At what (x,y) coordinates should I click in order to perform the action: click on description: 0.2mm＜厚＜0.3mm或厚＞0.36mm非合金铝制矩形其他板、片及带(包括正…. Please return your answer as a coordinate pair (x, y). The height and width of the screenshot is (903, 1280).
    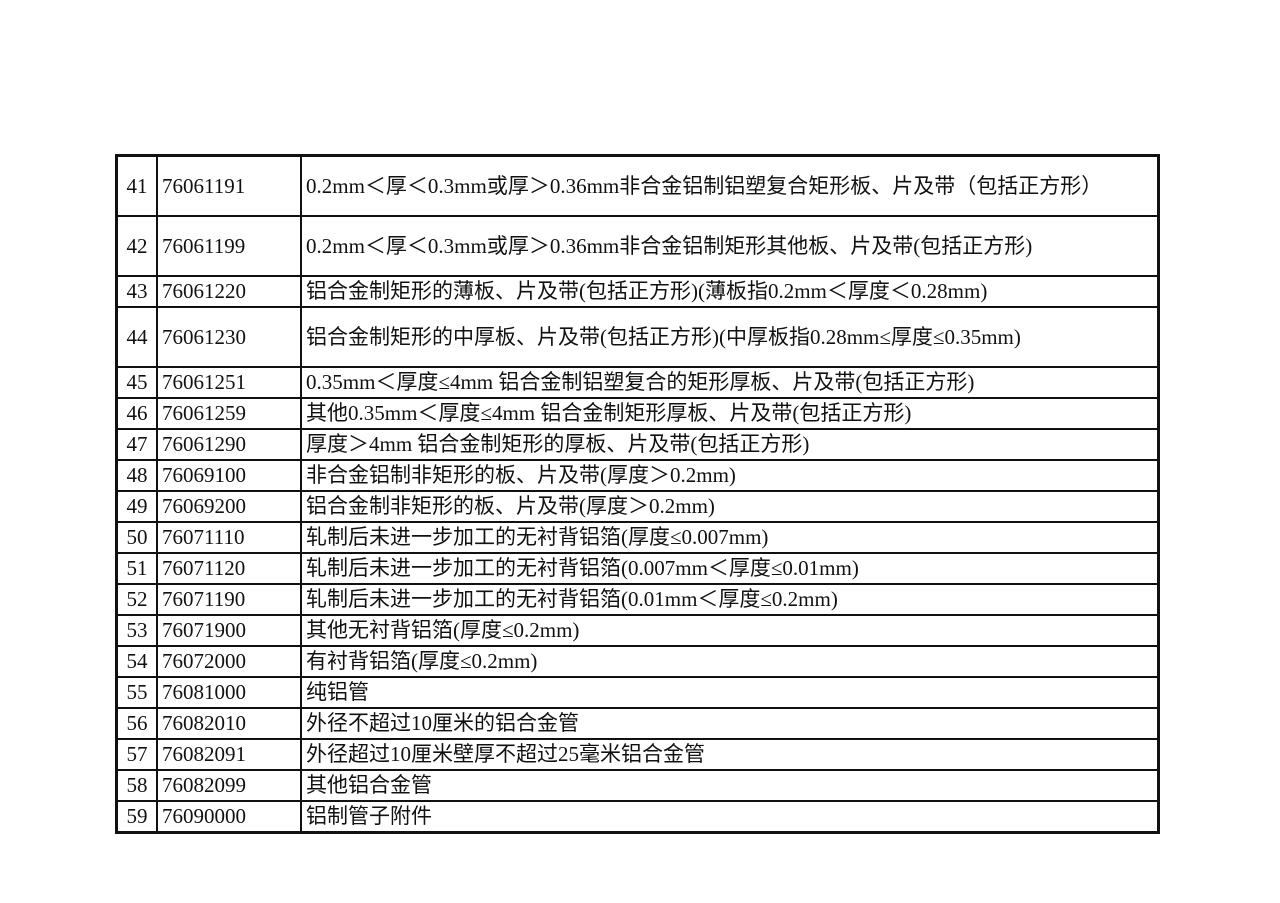
    Looking at the image, I should click on (730, 246).